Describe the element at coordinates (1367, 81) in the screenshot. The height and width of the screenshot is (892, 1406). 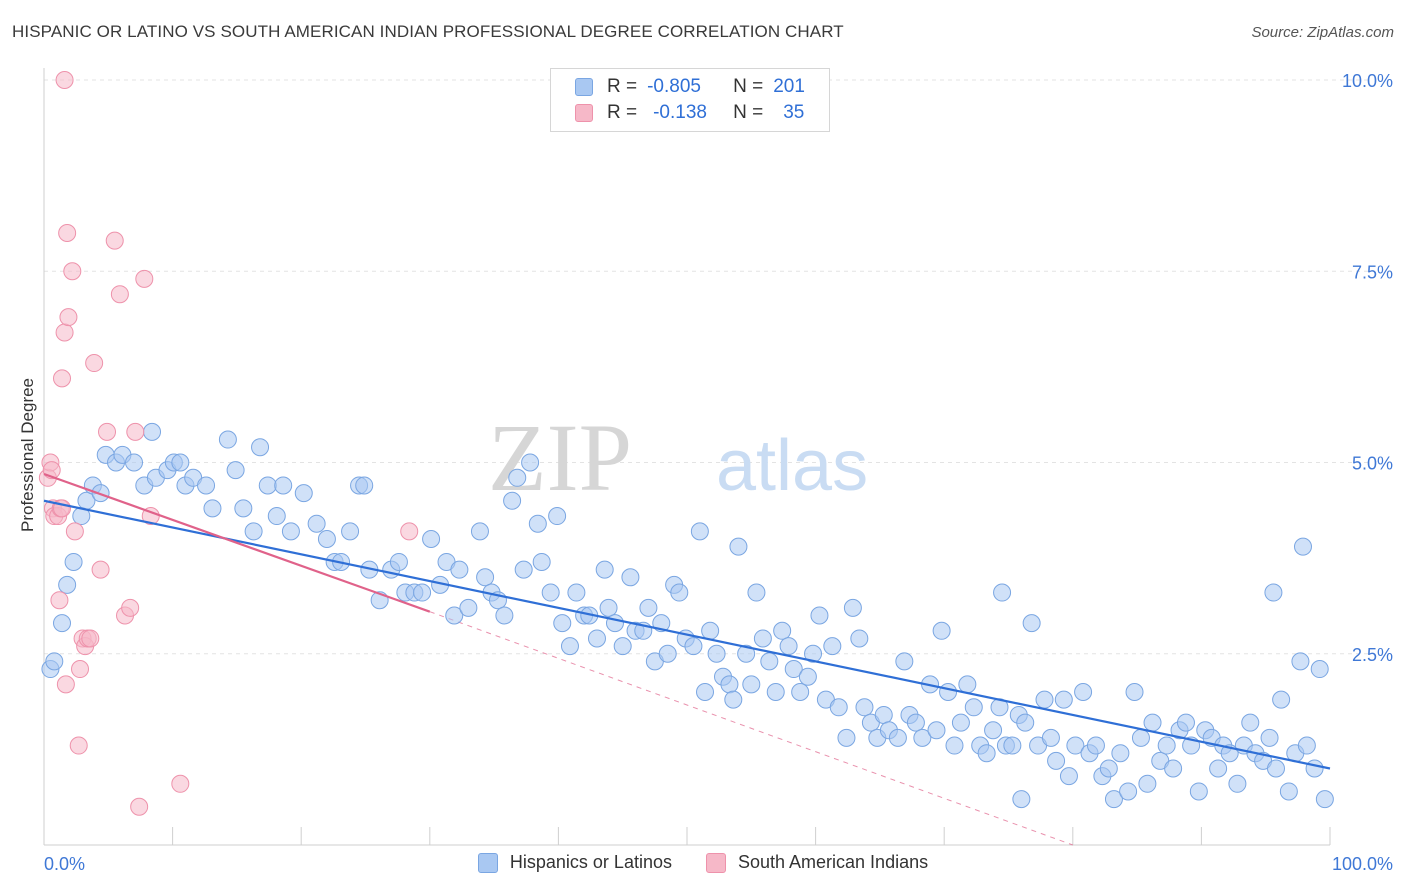
I see `y-tick-label: 10.0%` at that location.